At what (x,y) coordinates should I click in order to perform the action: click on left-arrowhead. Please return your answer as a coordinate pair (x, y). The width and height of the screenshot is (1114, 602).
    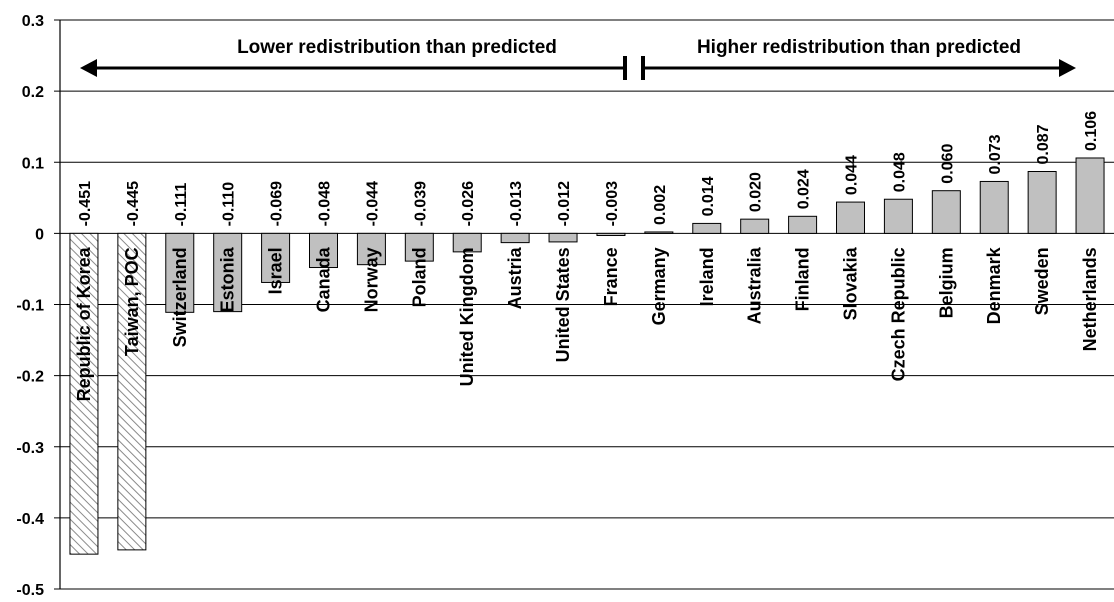
    Looking at the image, I should click on (88, 68).